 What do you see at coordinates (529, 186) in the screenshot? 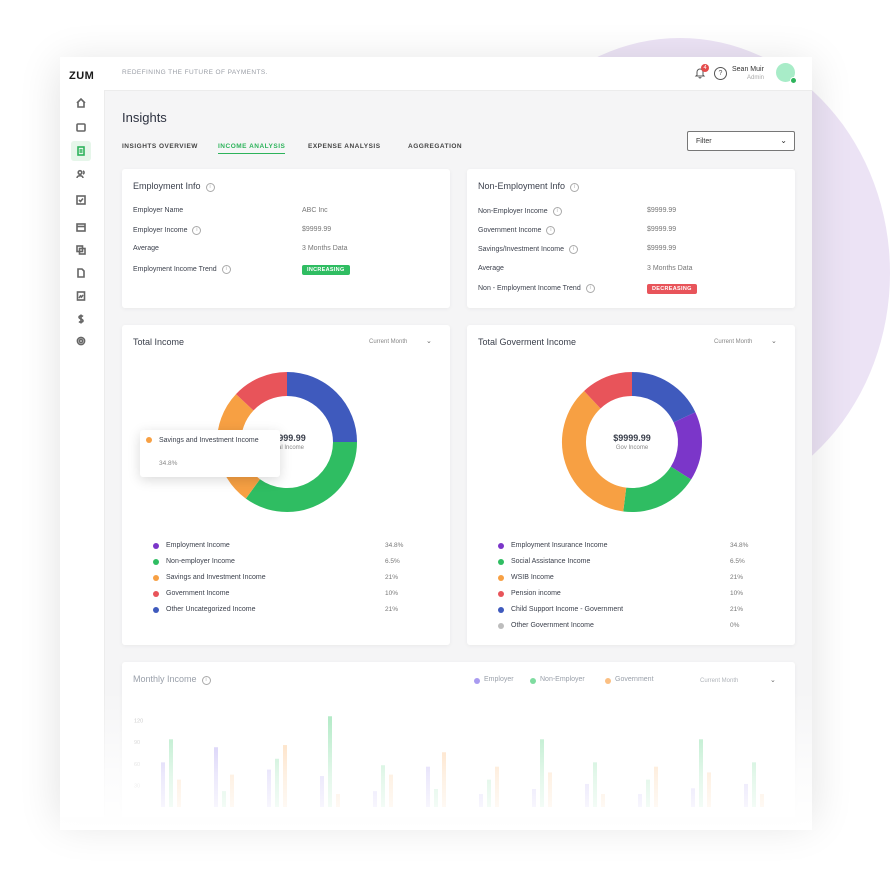
I see `non-employment-info-title: Non-Employment Info i` at bounding box center [529, 186].